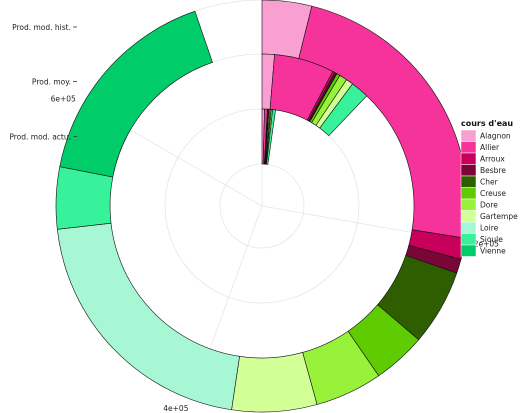  Describe the element at coordinates (491, 239) in the screenshot. I see `legend-label-sioule: Sioule` at that location.